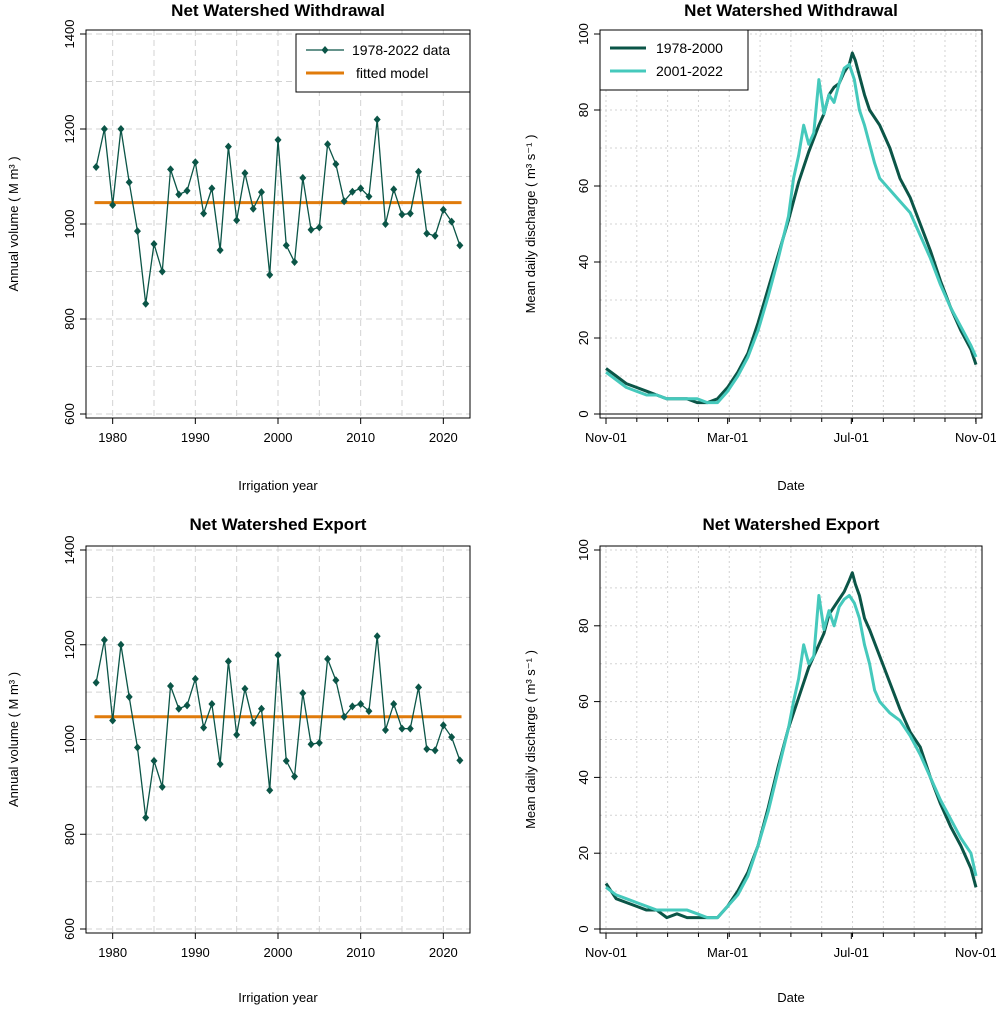 This screenshot has width=996, height=1009. What do you see at coordinates (401, 50) in the screenshot?
I see `legend-label-data: 1978-2022 data` at bounding box center [401, 50].